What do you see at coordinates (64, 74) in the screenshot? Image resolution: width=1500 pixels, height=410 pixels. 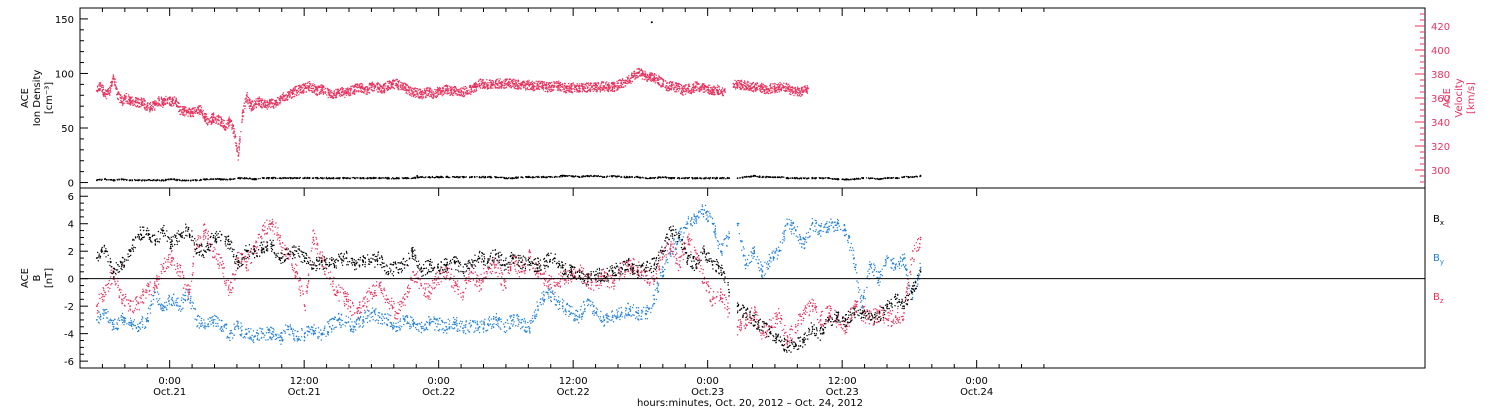 I see `top-left-tick-label: 100` at bounding box center [64, 74].